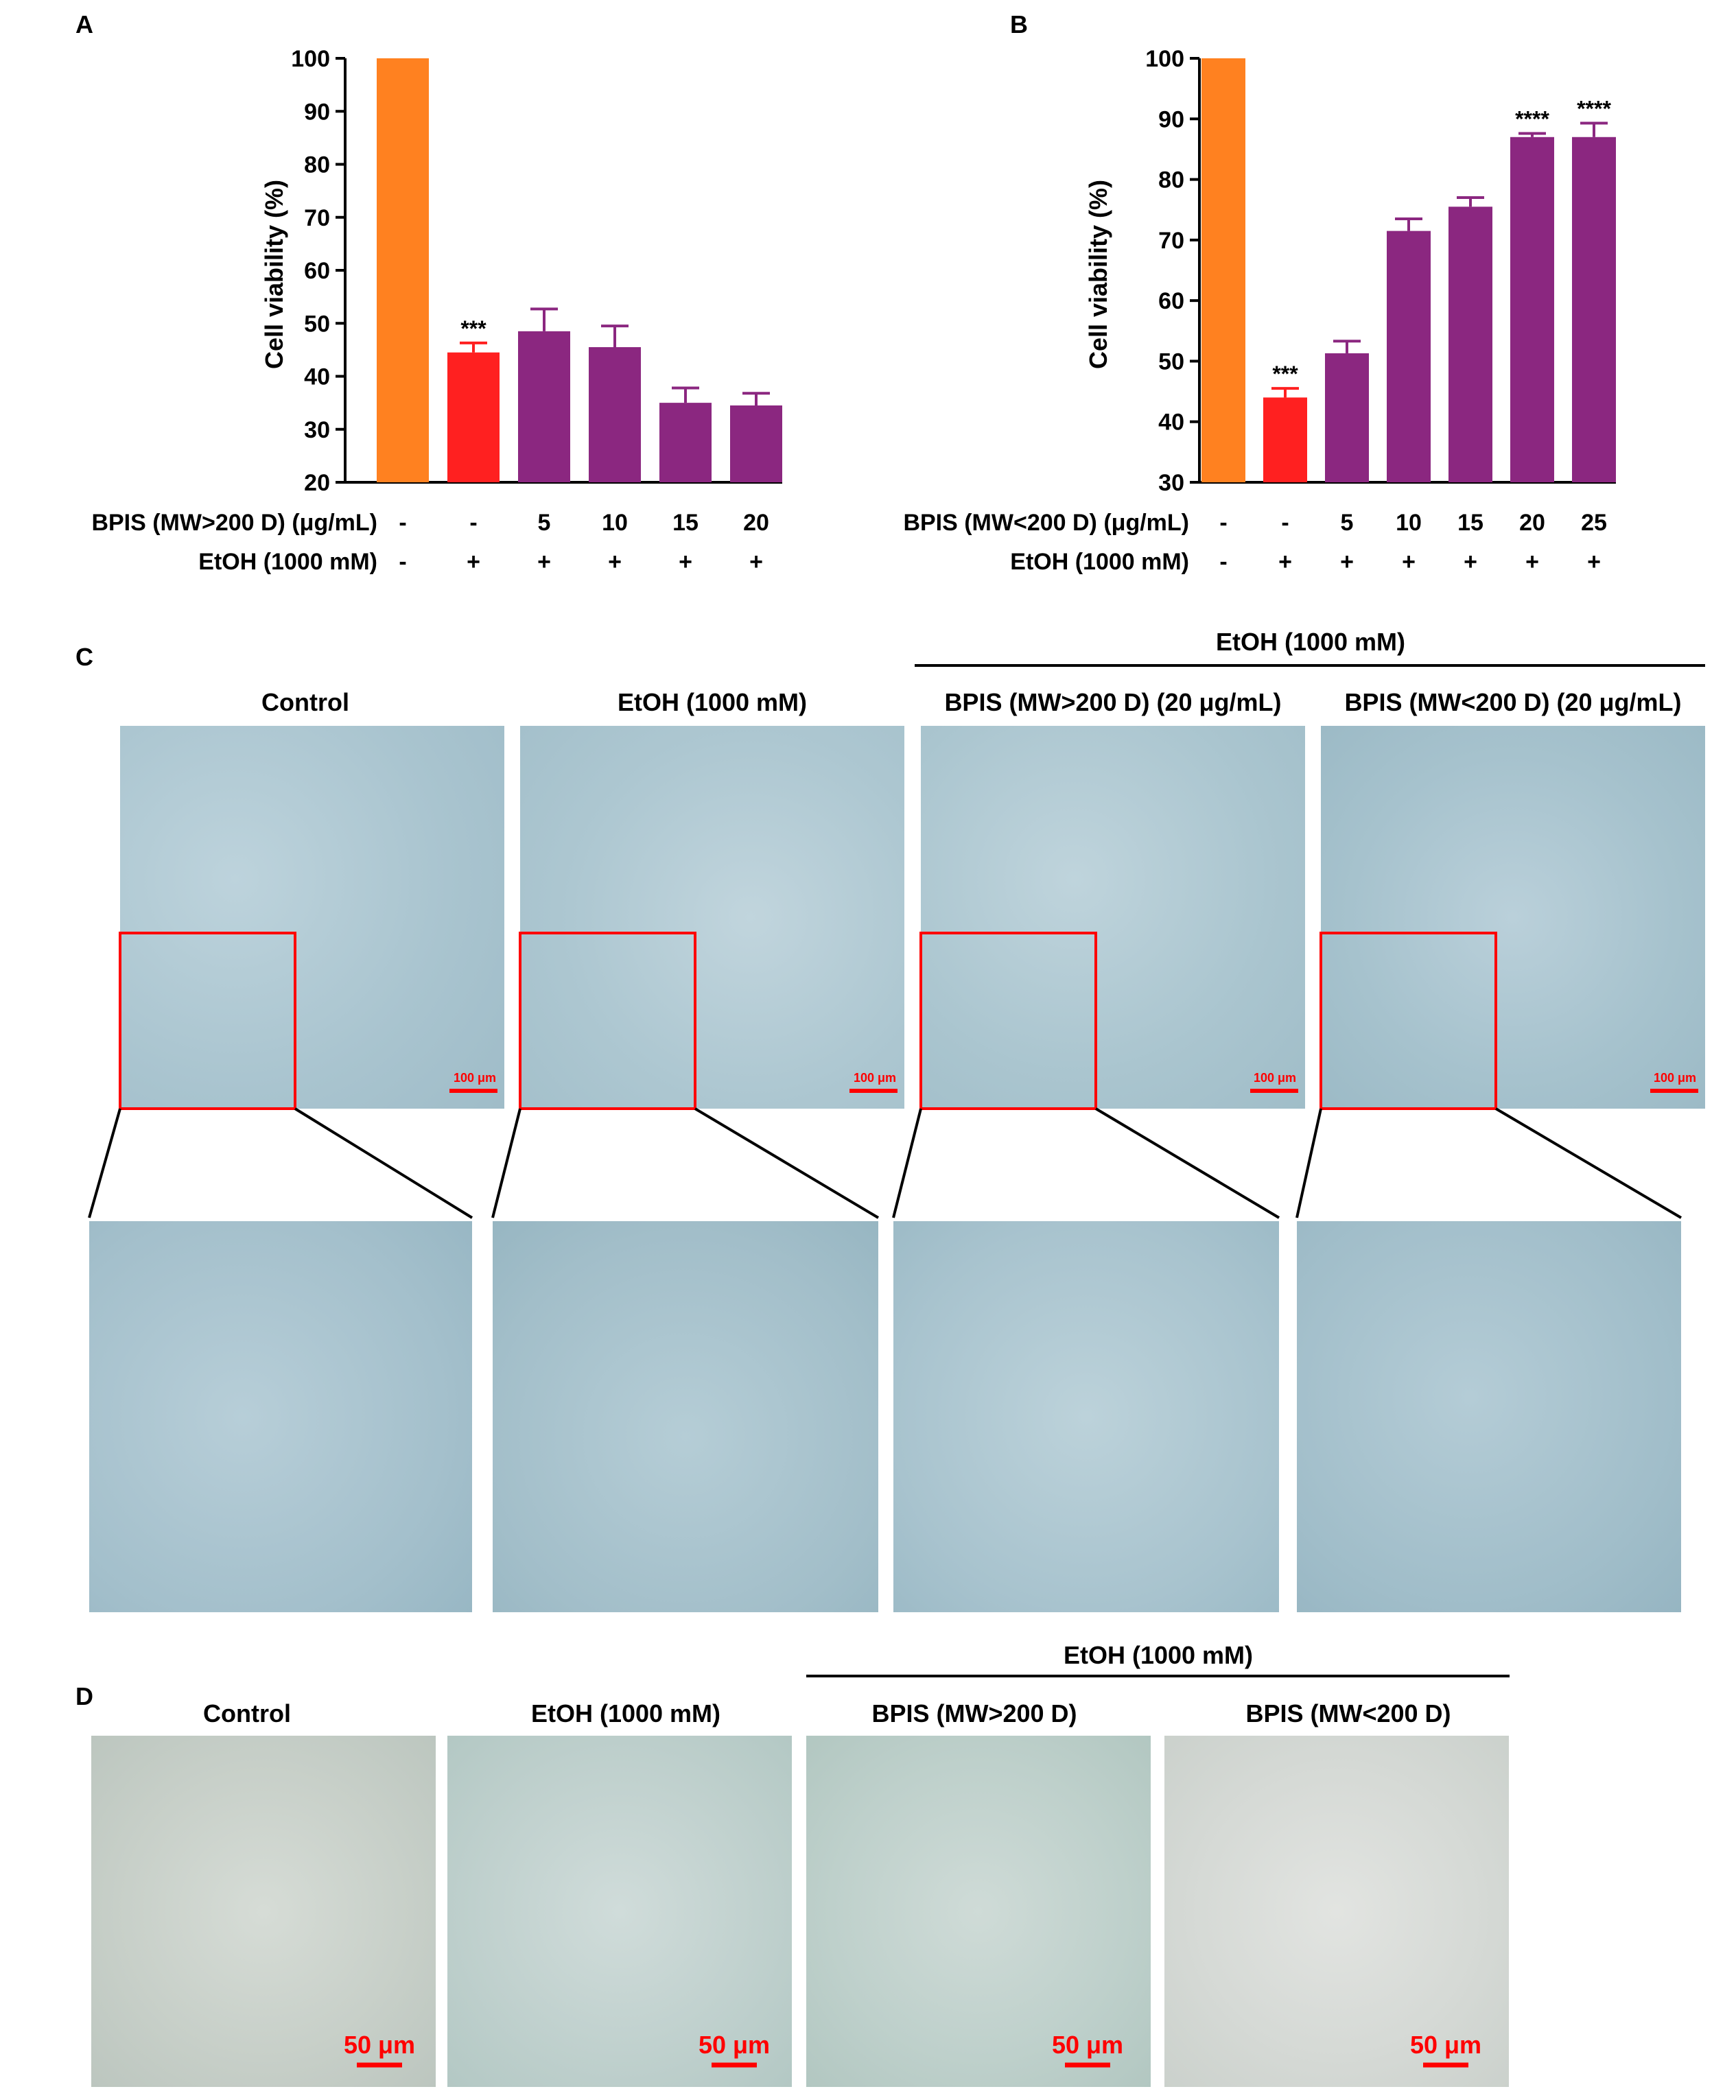 This screenshot has height=2100, width=1736. What do you see at coordinates (274, 274) in the screenshot?
I see `chart-a-ylabel: Cell viability (%)` at bounding box center [274, 274].